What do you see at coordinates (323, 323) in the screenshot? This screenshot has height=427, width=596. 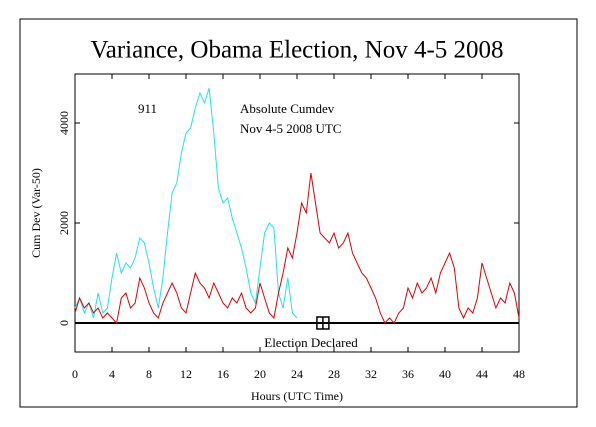 I see `election-marker` at bounding box center [323, 323].